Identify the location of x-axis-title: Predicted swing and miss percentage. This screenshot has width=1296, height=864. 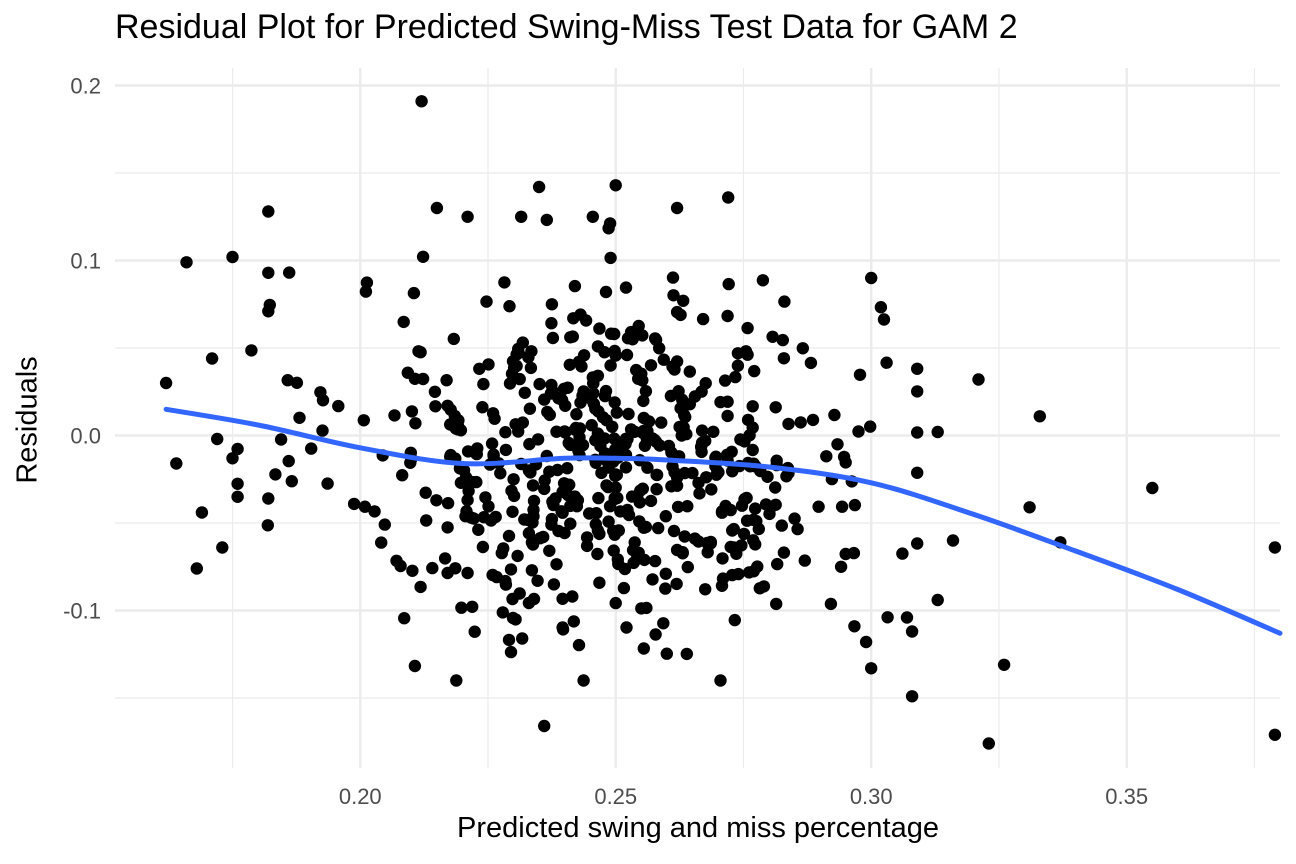
(698, 828).